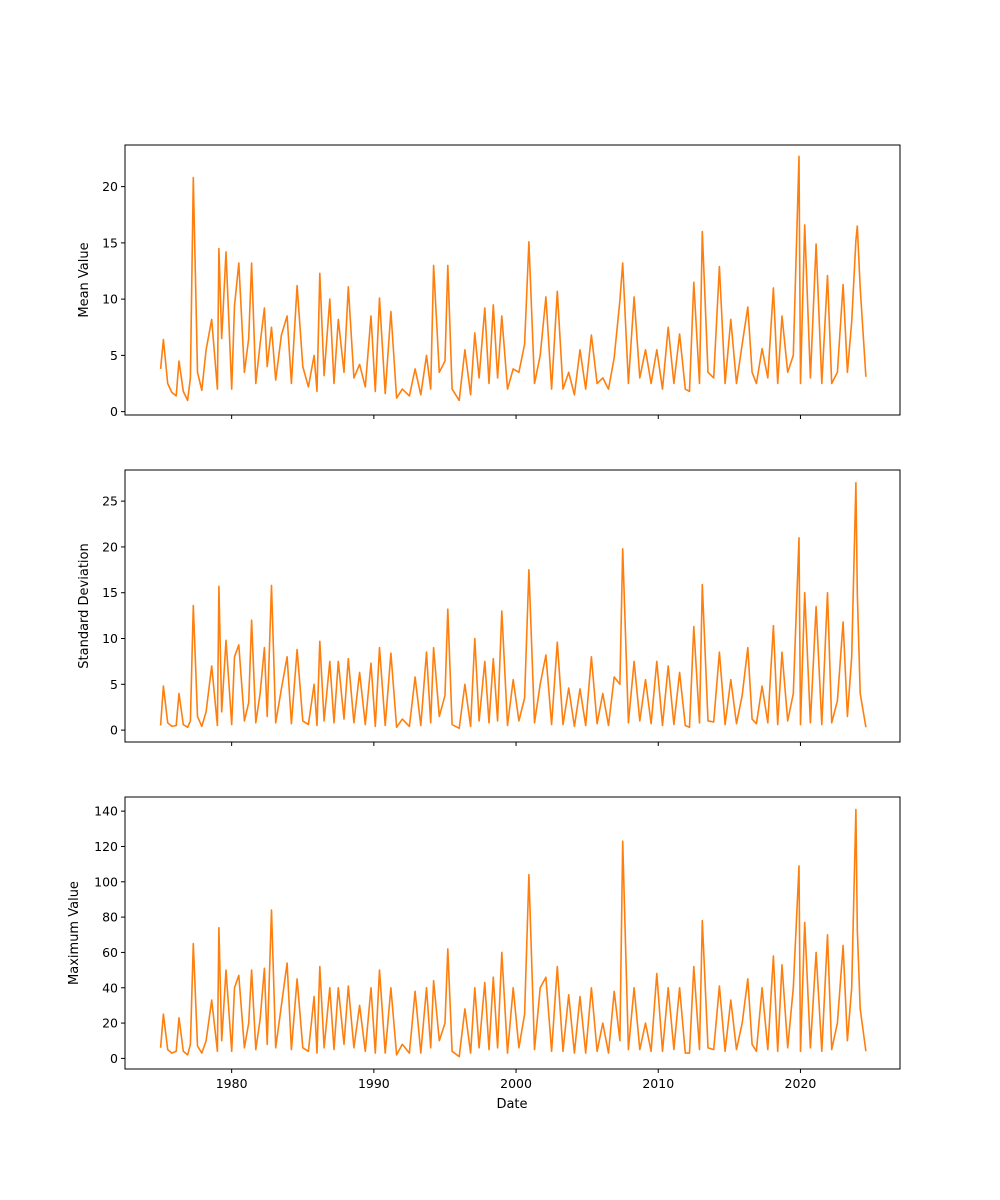 This screenshot has width=1000, height=1200. Describe the element at coordinates (74, 933) in the screenshot. I see `max-y-axis-label: Maximum Value` at that location.